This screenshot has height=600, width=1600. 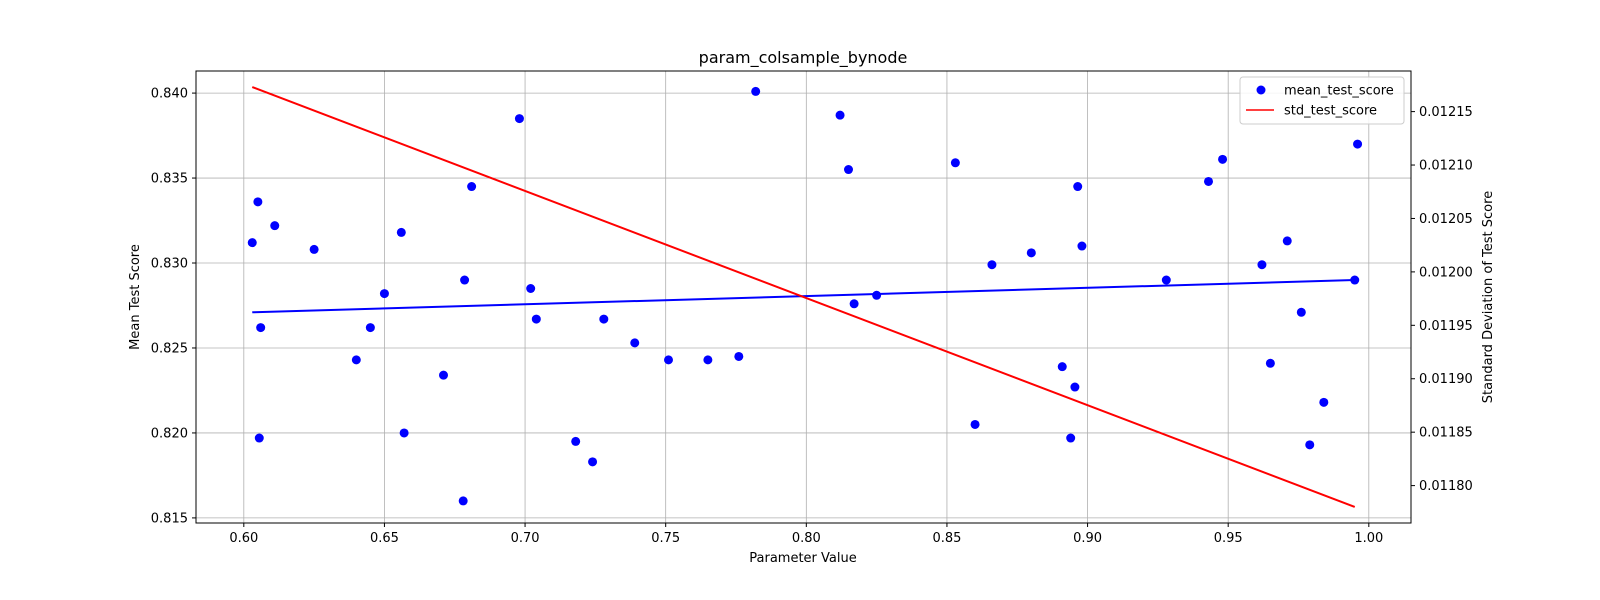 I want to click on legend-marker-mean, so click(x=1261, y=90).